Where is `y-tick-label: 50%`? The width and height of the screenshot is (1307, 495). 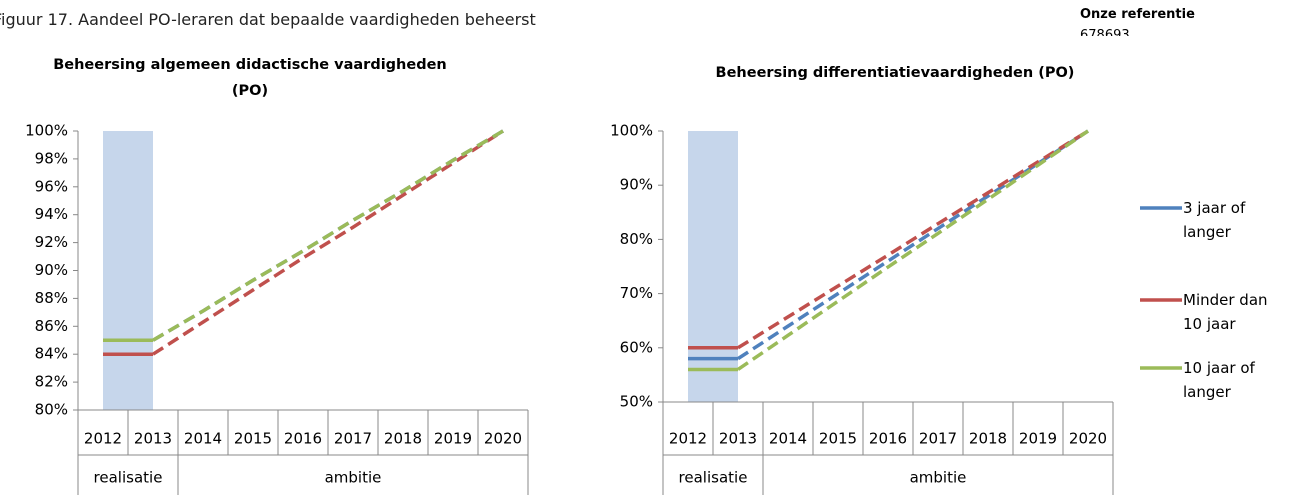 y-tick-label: 50% is located at coordinates (636, 402).